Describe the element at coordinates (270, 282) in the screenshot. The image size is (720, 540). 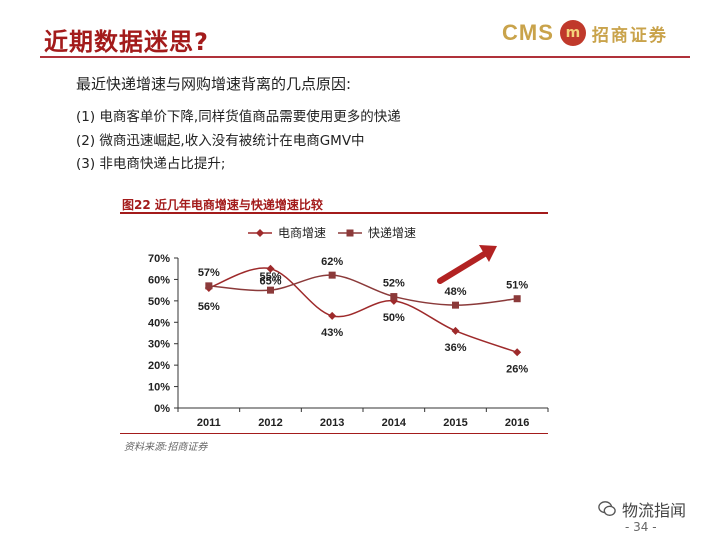
I see `data-label-ecommerce: 65%` at that location.